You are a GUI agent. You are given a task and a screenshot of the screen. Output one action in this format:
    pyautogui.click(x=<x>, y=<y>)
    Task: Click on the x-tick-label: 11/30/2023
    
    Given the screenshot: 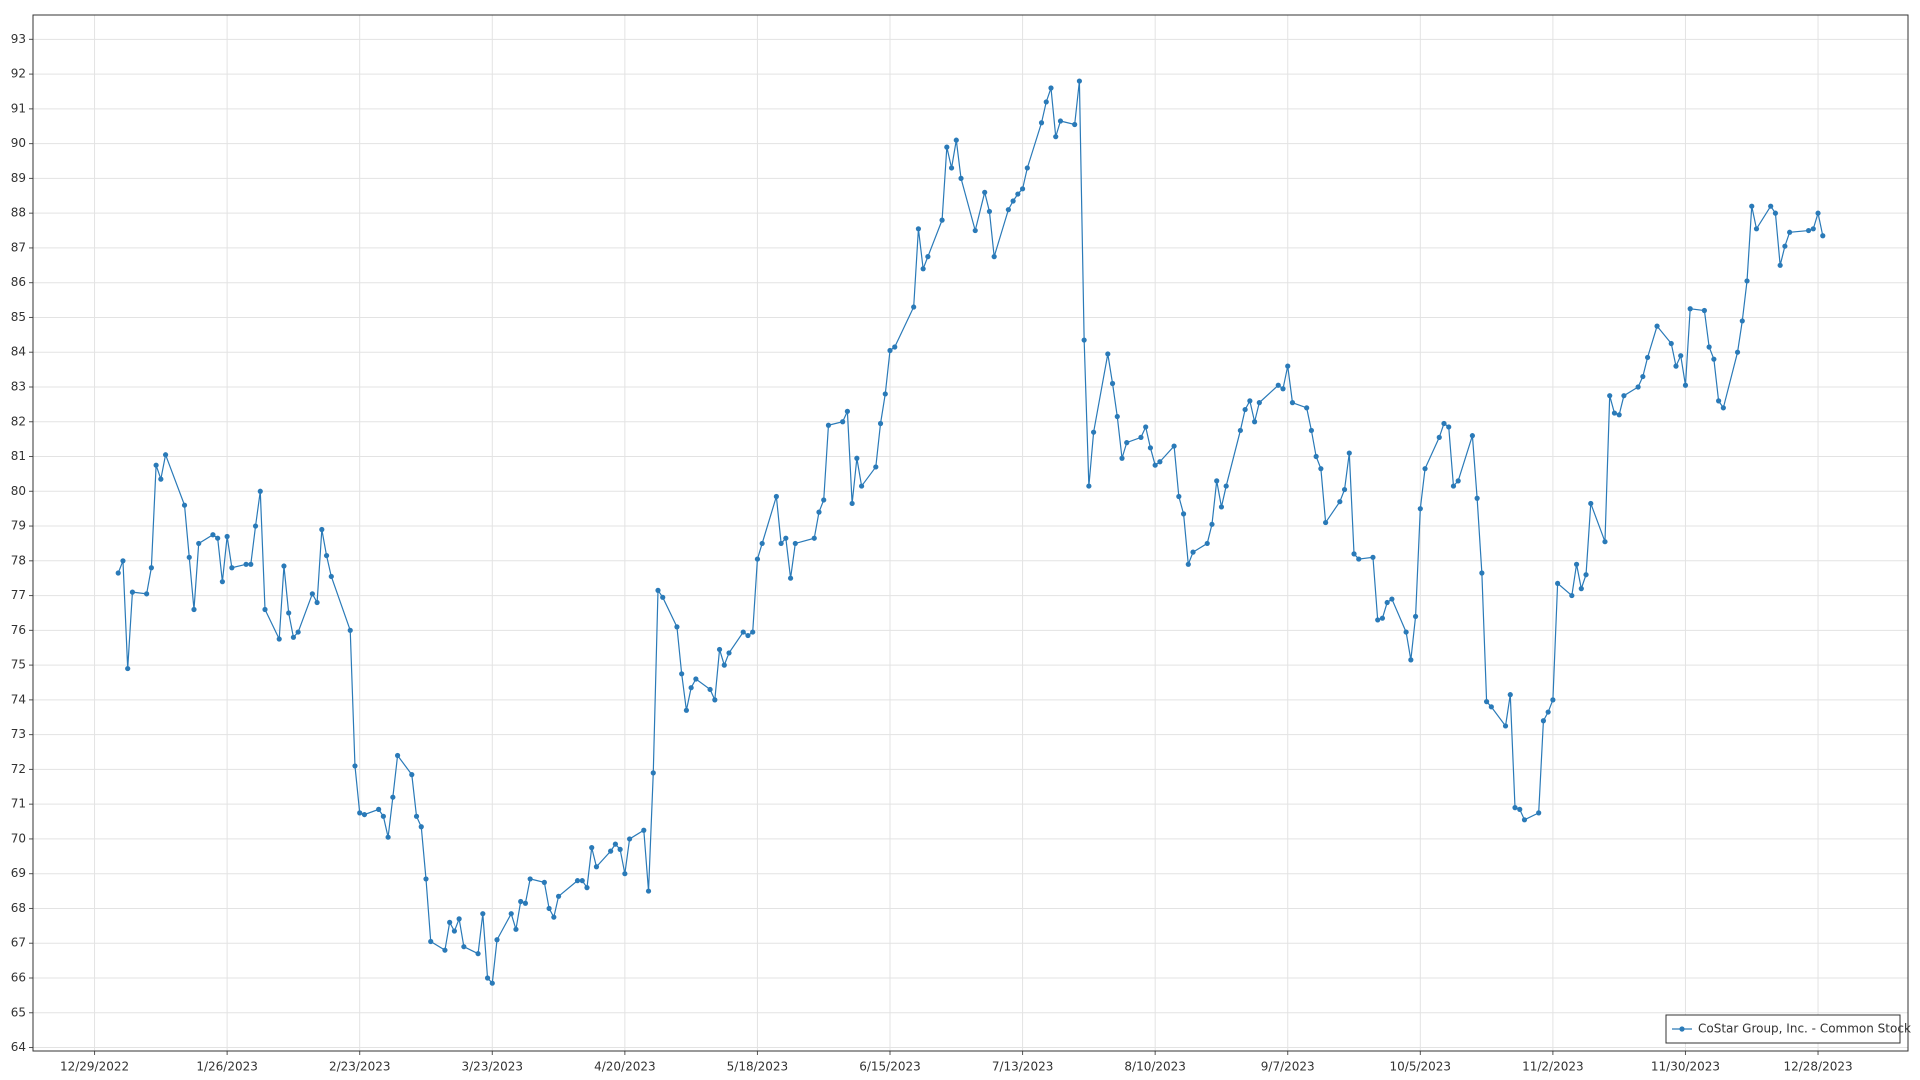 What is the action you would take?
    pyautogui.click(x=1685, y=1067)
    